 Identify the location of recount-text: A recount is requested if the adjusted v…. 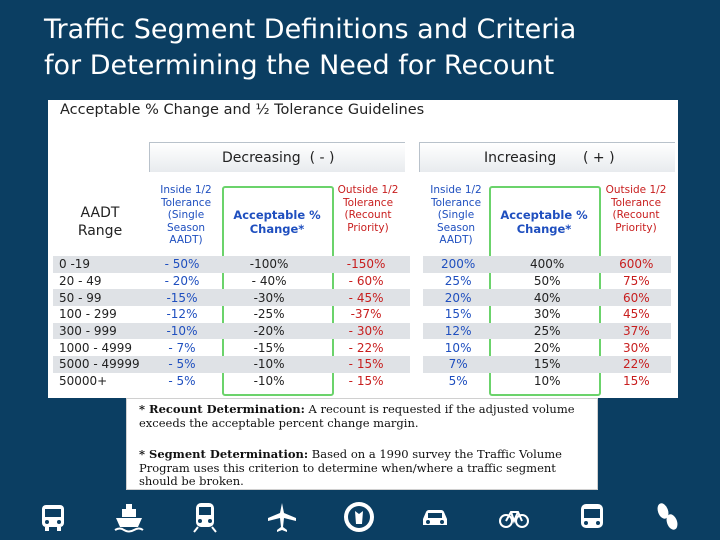
(357, 416).